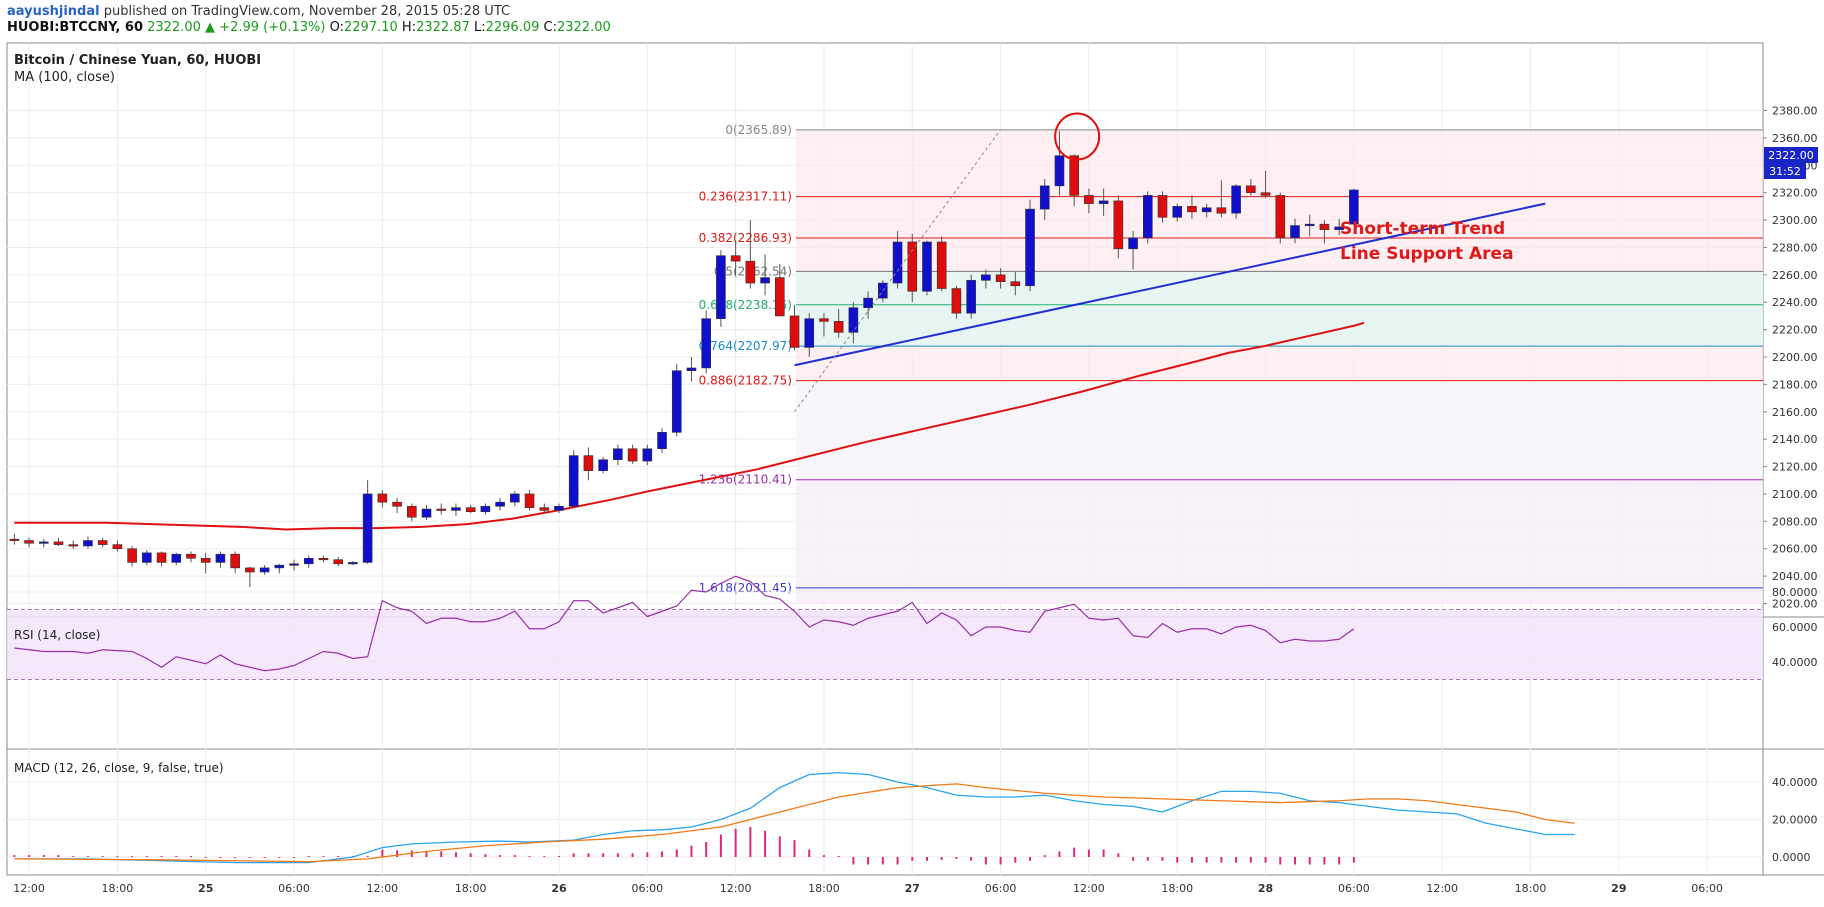  Describe the element at coordinates (745, 346) in the screenshot. I see `fib-level-label: 0.764(2207.97)` at that location.